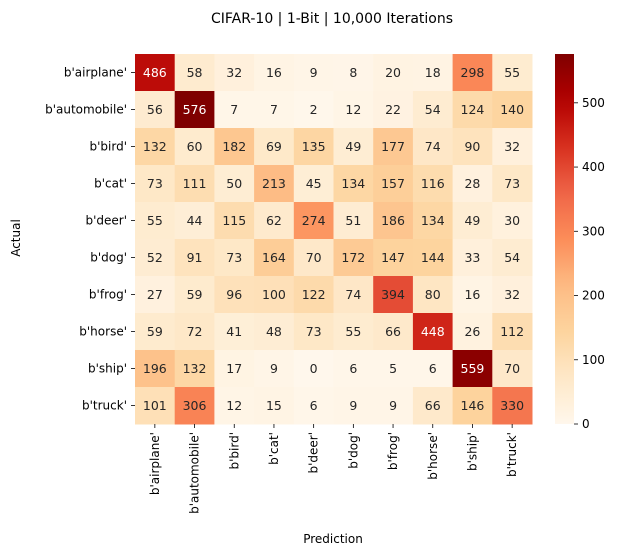 This screenshot has width=620, height=557. I want to click on cell-value-label: 100, so click(274, 294).